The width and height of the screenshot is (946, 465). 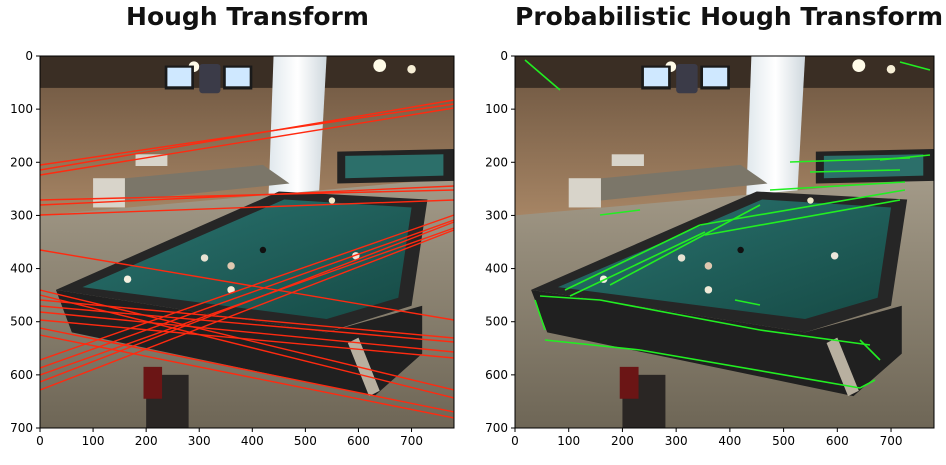 What do you see at coordinates (496, 109) in the screenshot?
I see `right-y-tick-label: 100` at bounding box center [496, 109].